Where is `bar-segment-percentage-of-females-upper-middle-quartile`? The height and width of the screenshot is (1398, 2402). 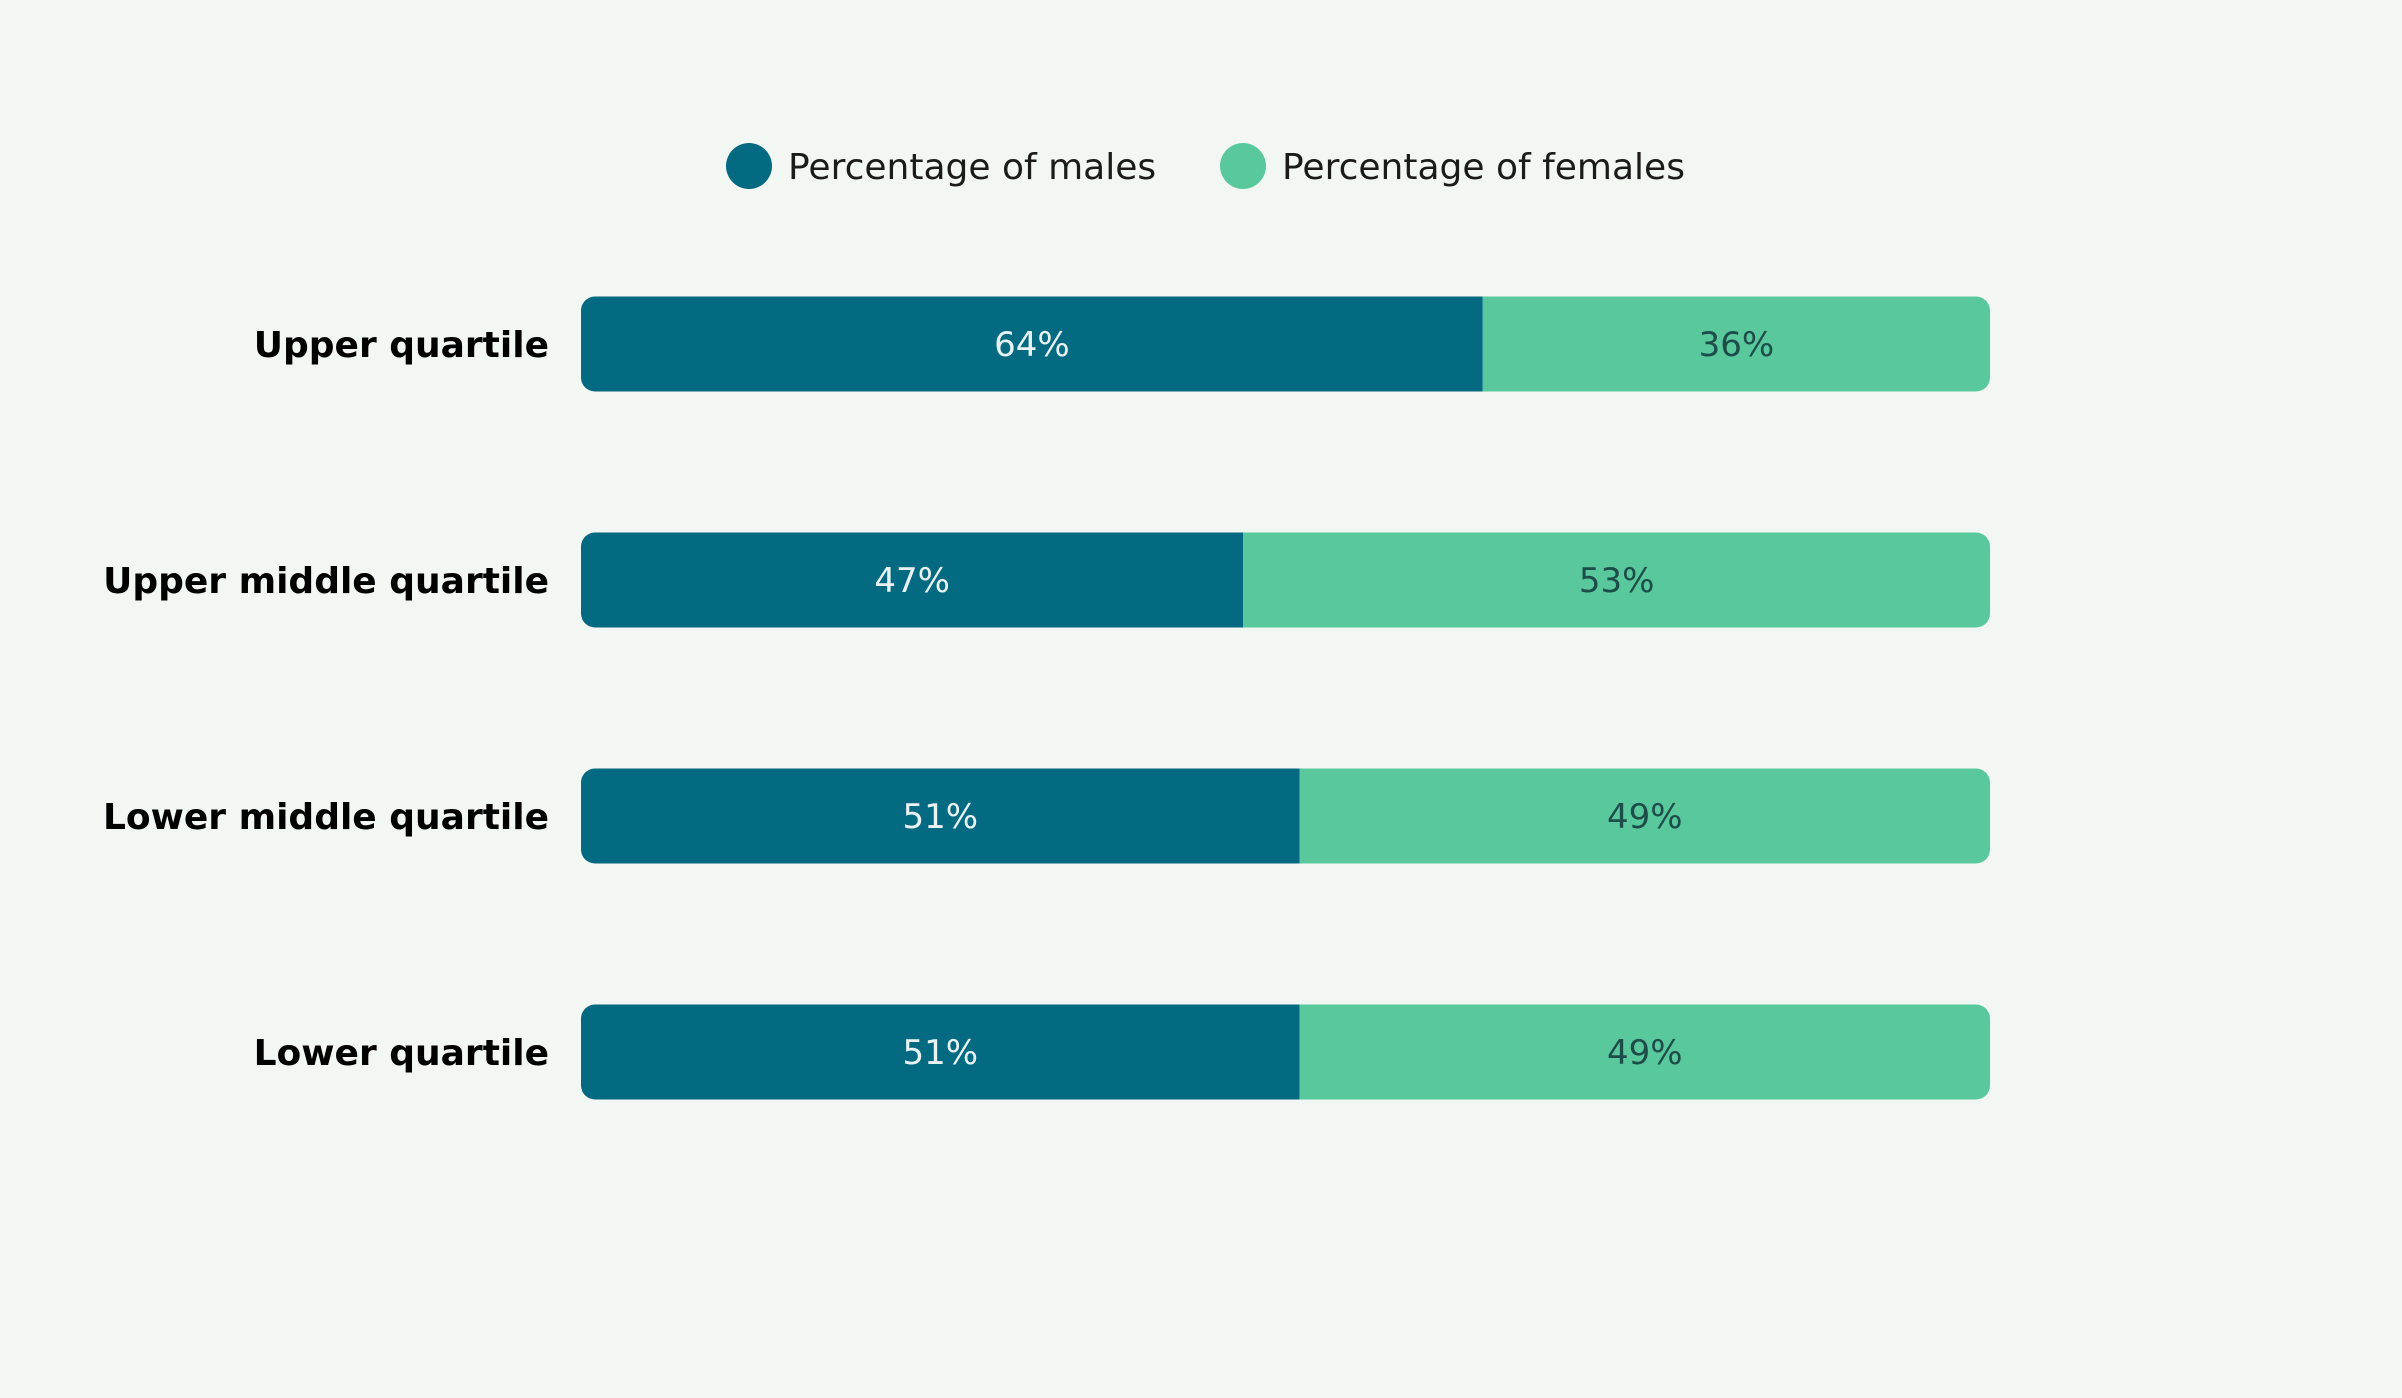
bar-segment-percentage-of-females-upper-middle-quartile is located at coordinates (1616, 580).